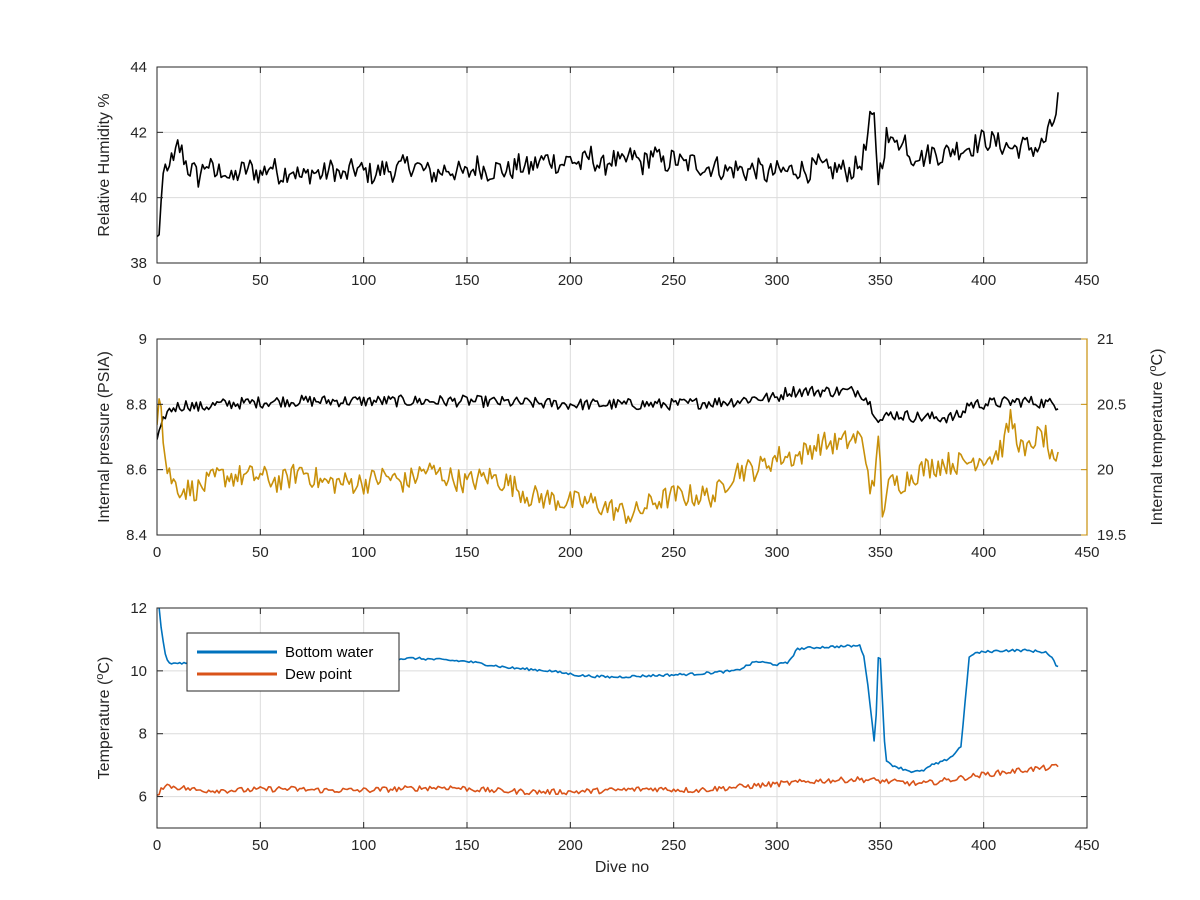 The image size is (1200, 900). What do you see at coordinates (138, 671) in the screenshot?
I see `y-tick-label: 10` at bounding box center [138, 671].